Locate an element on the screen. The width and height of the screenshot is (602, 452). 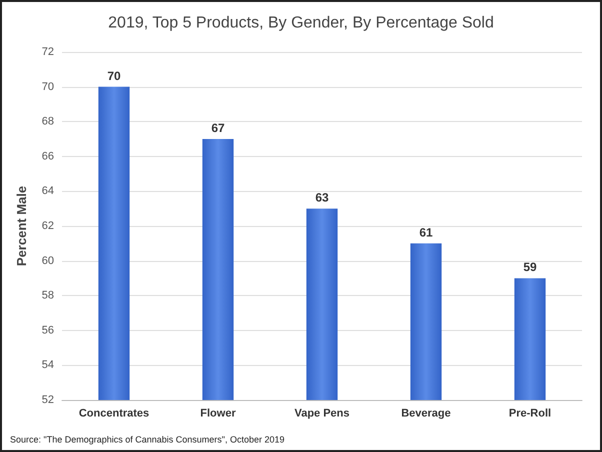
x-tick-label: Pre-Roll is located at coordinates (530, 414).